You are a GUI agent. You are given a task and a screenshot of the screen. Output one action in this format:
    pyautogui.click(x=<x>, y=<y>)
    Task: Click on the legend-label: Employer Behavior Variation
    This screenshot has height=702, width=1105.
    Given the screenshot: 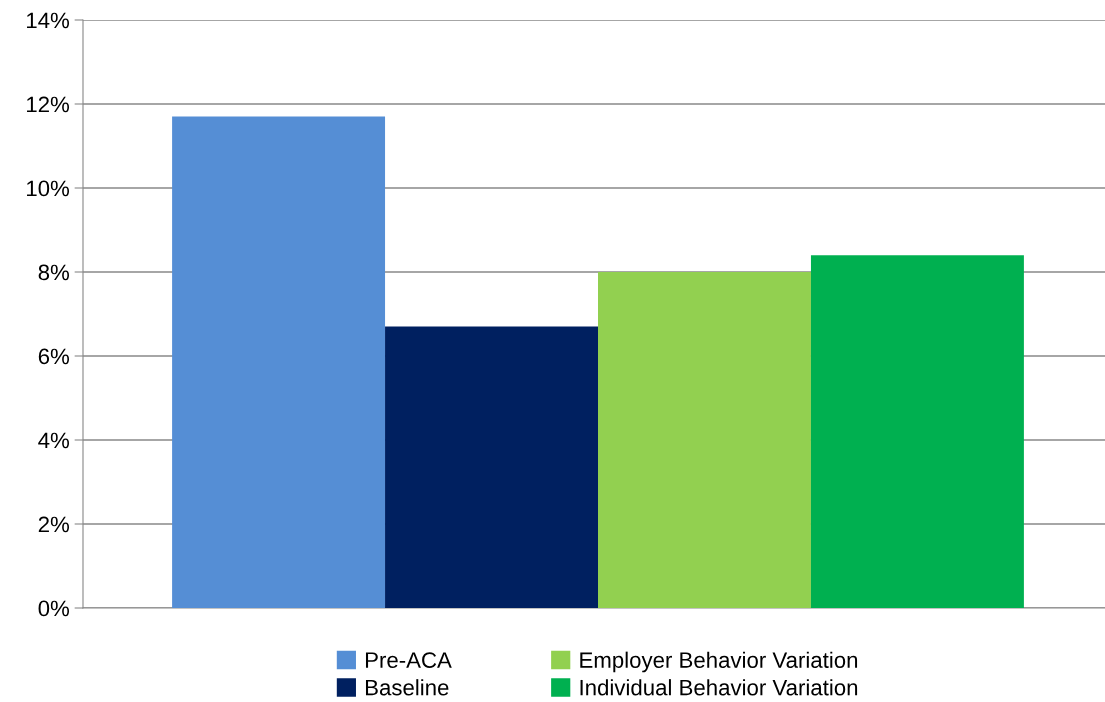 What is the action you would take?
    pyautogui.click(x=719, y=662)
    